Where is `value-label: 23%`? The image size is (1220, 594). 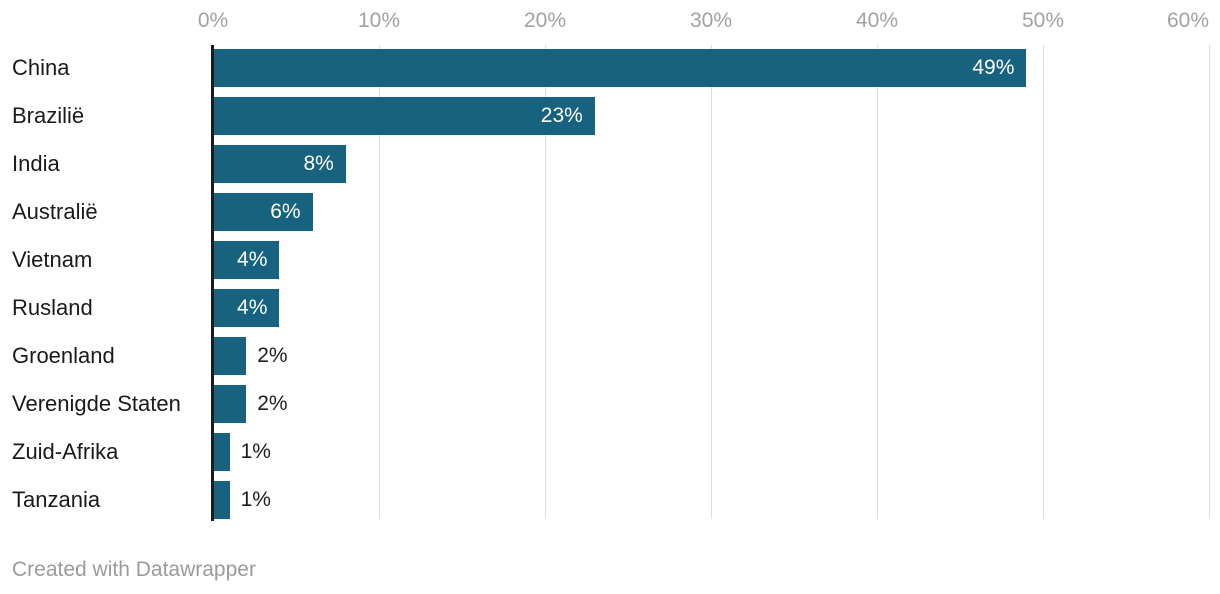 value-label: 23% is located at coordinates (561, 115).